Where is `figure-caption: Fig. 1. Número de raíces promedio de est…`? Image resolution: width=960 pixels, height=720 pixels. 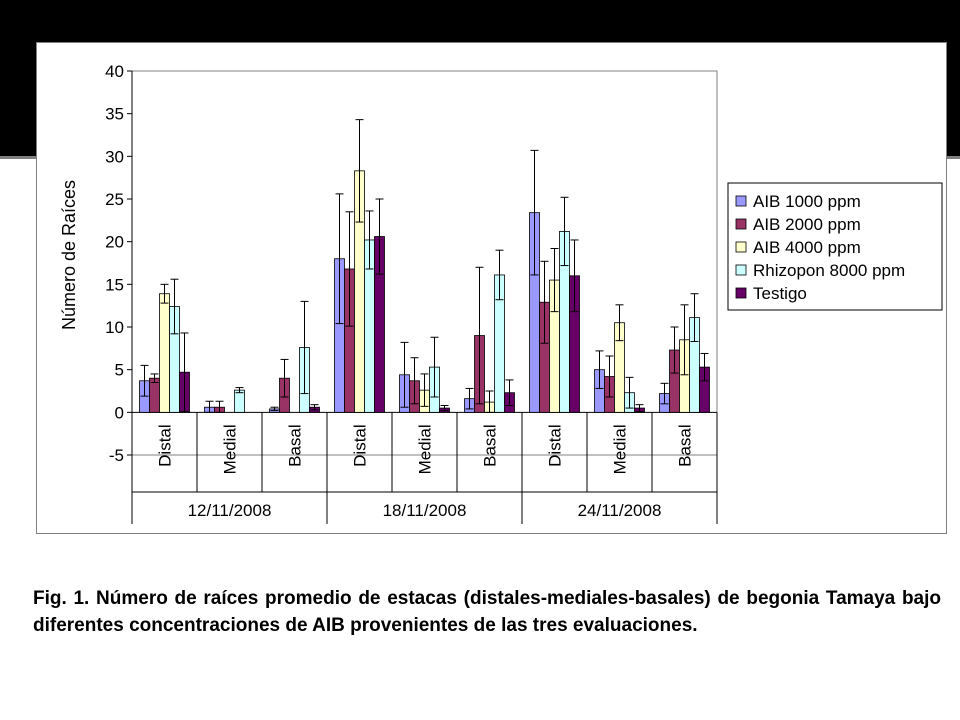
figure-caption: Fig. 1. Número de raíces promedio de est… is located at coordinates (487, 612).